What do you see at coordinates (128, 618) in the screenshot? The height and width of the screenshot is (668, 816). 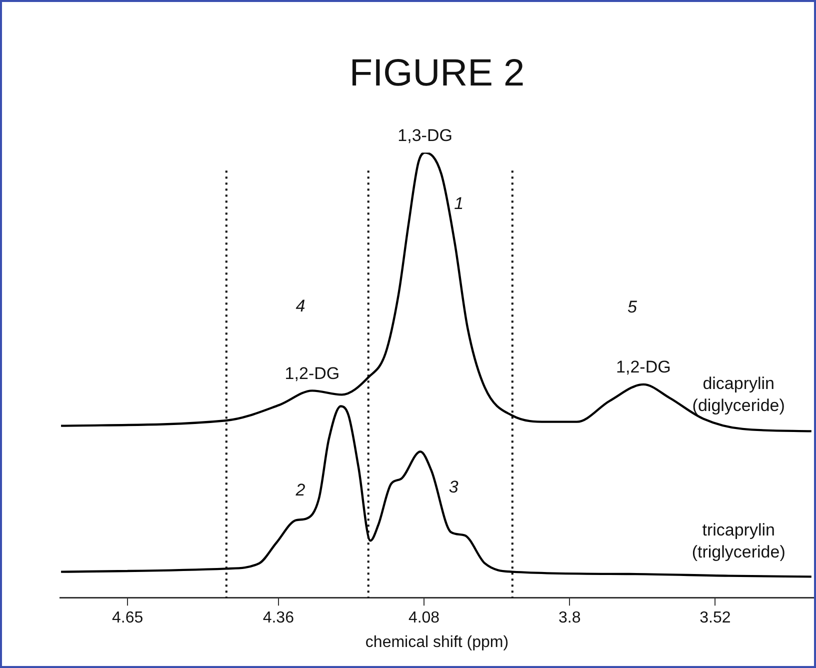 I see `x-tick-label: 4.65` at bounding box center [128, 618].